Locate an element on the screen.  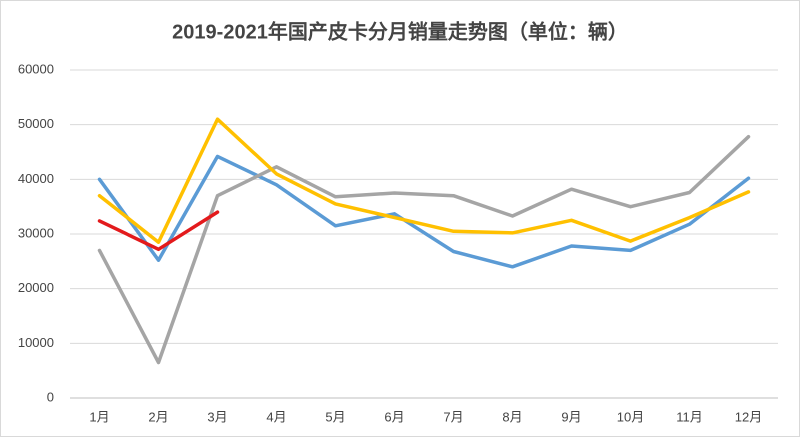
x-tick-label: 7月 is located at coordinates (453, 416).